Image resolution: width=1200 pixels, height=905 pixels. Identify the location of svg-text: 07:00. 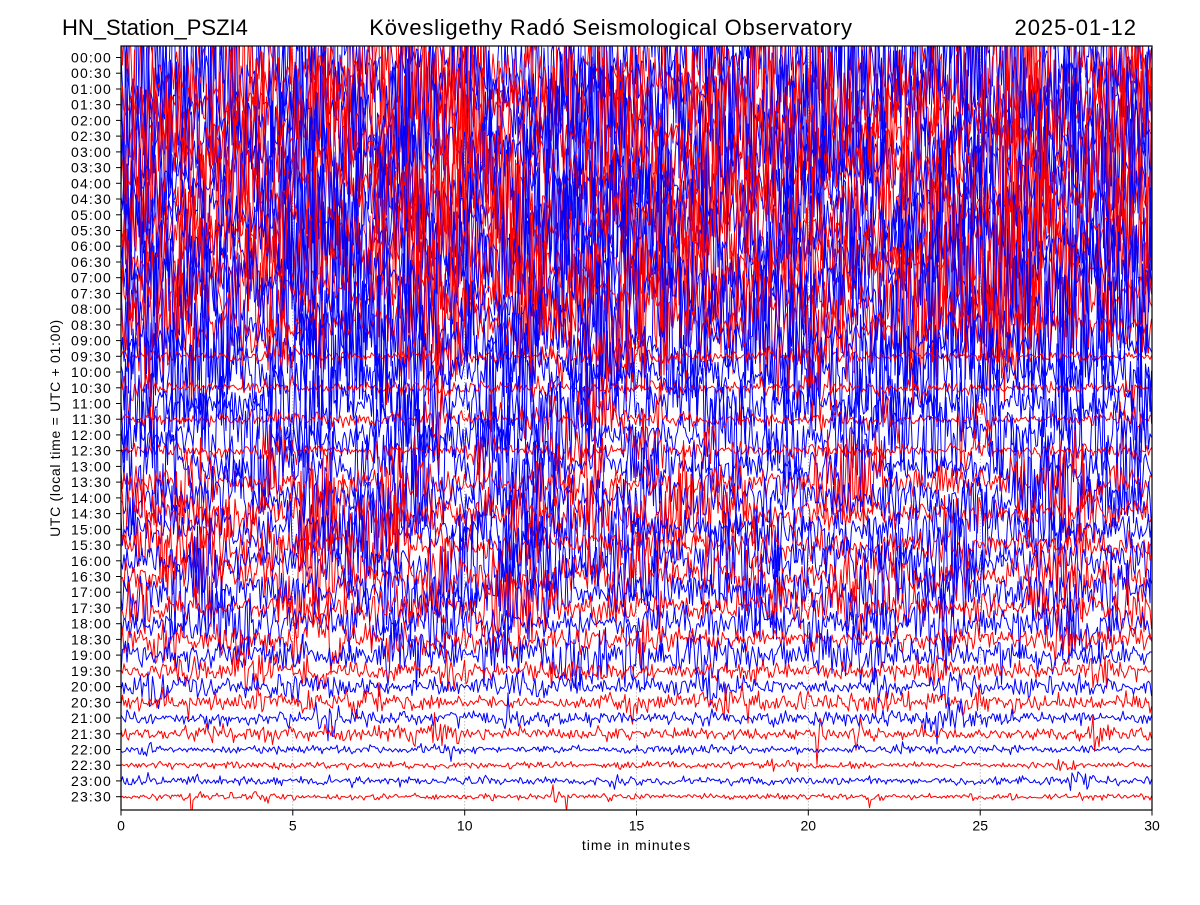
(91, 278).